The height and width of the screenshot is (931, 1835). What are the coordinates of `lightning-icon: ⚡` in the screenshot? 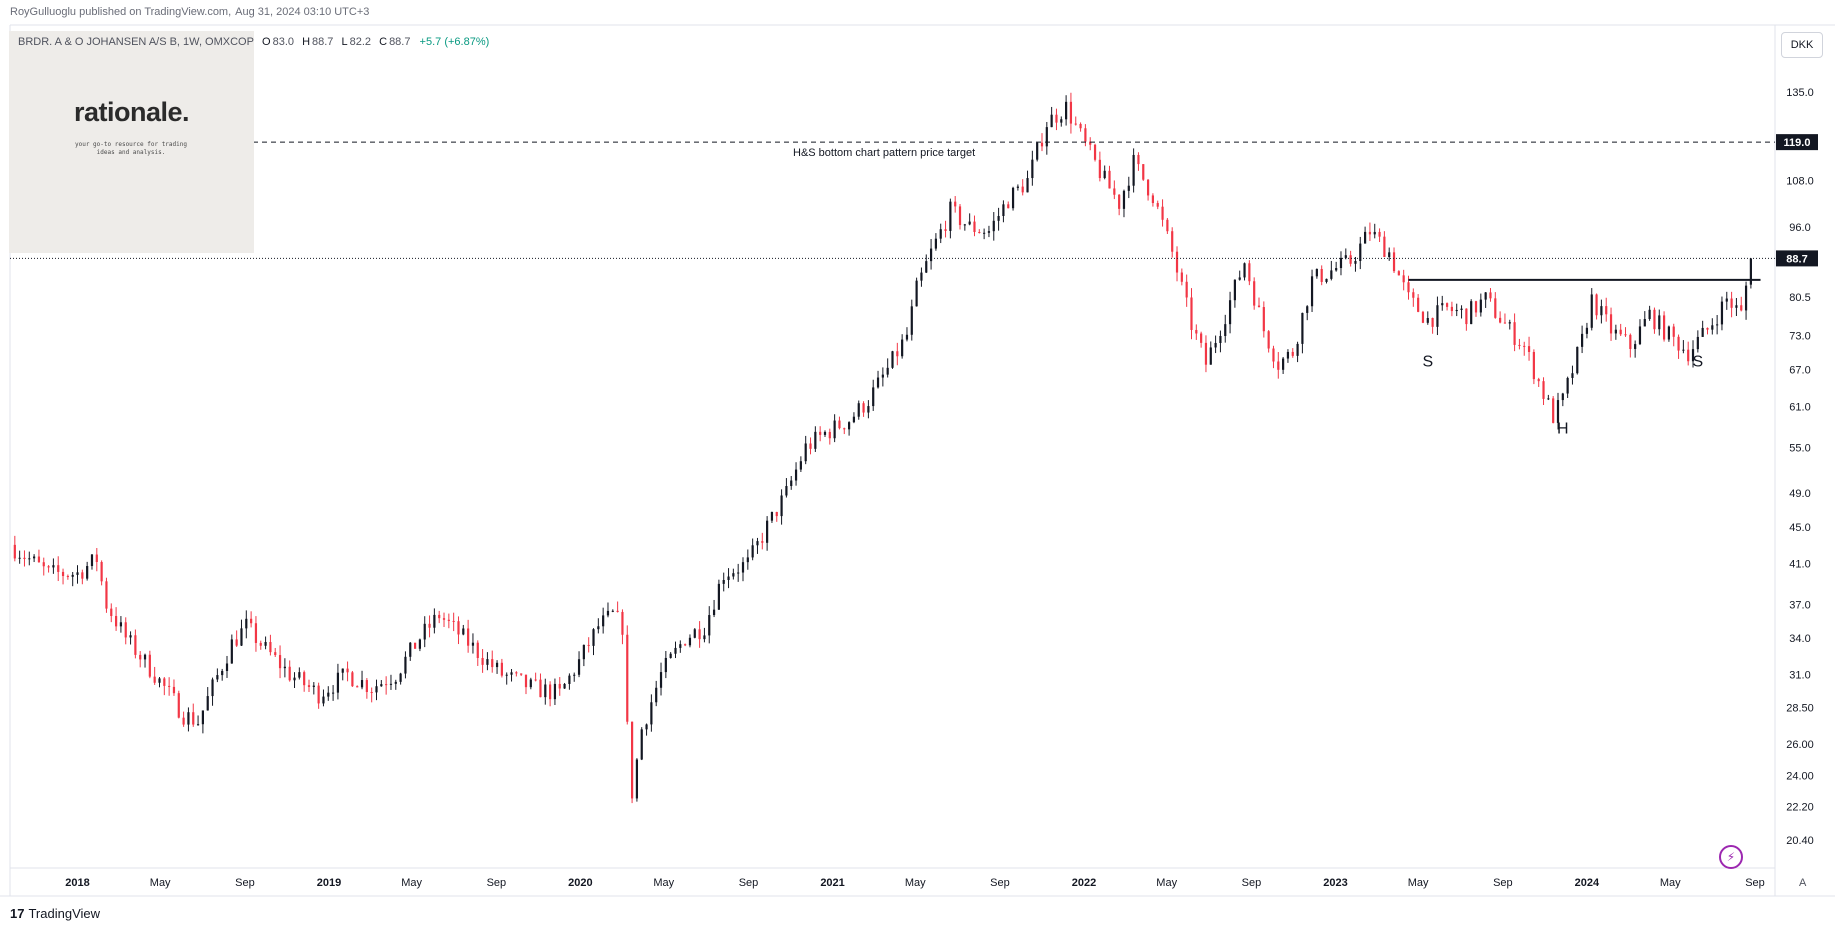 It's located at (1731, 857).